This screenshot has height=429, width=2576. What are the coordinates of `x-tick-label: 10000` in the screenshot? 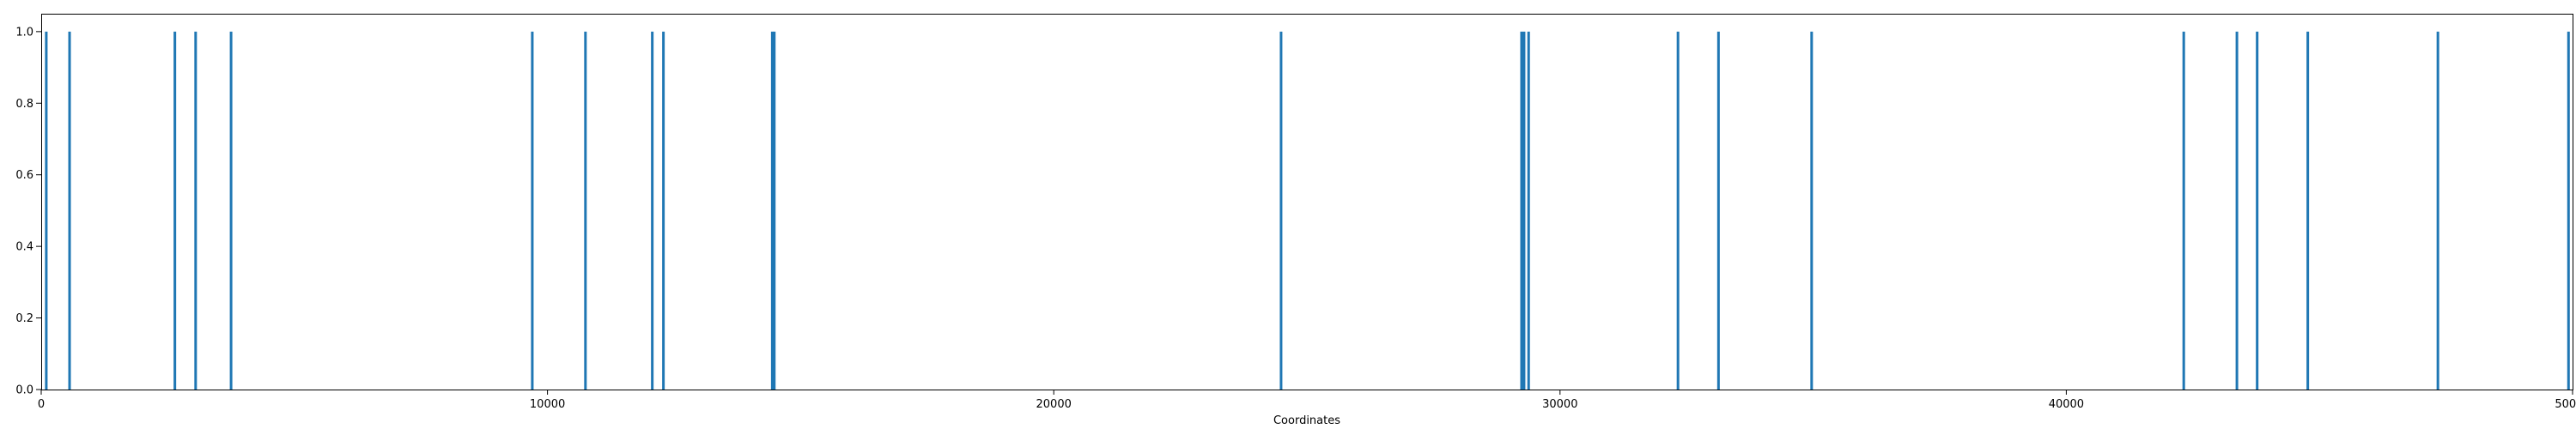 It's located at (547, 404).